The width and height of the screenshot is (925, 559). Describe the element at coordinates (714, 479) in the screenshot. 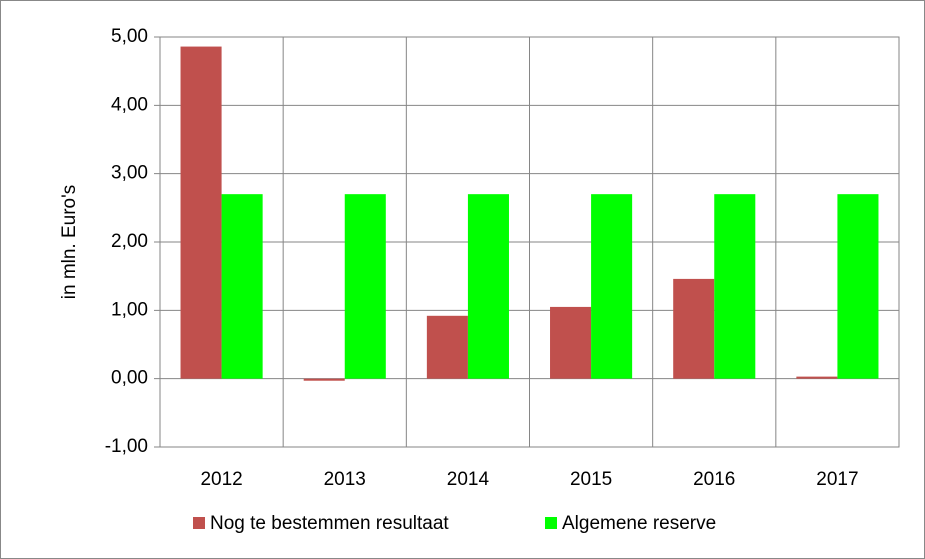

I see `x-tick-label: 2016` at that location.